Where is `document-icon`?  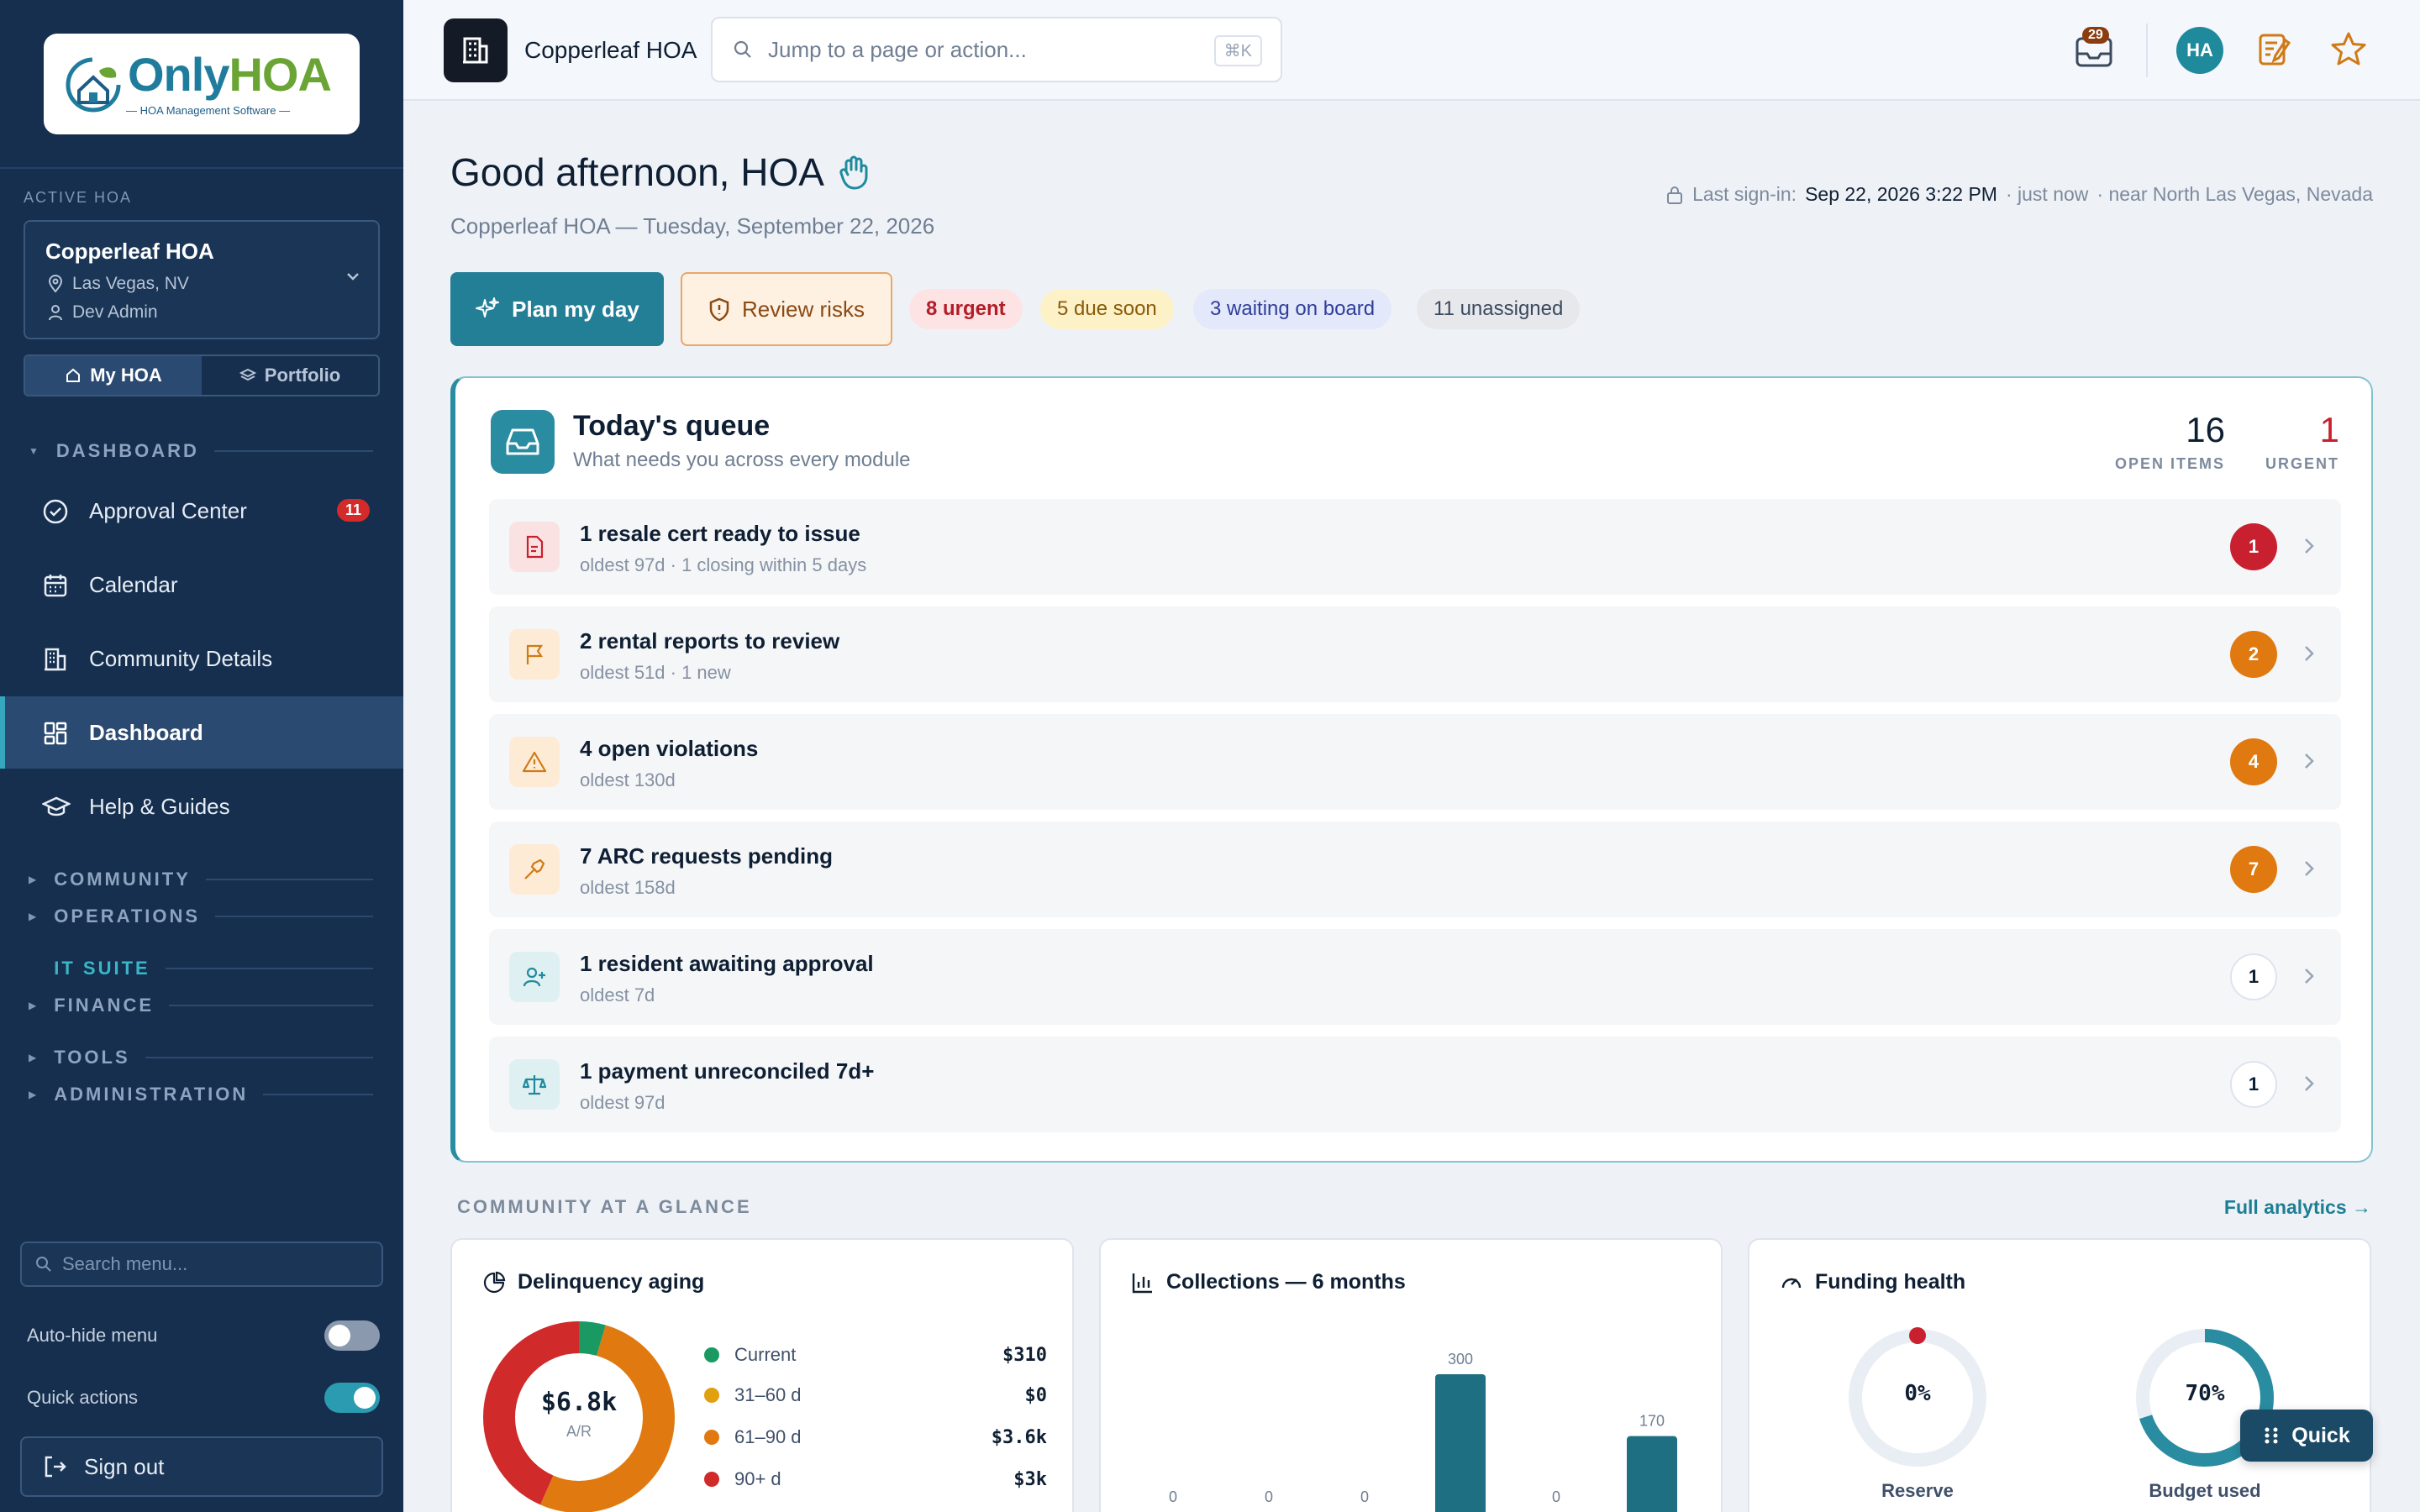
document-icon is located at coordinates (534, 547).